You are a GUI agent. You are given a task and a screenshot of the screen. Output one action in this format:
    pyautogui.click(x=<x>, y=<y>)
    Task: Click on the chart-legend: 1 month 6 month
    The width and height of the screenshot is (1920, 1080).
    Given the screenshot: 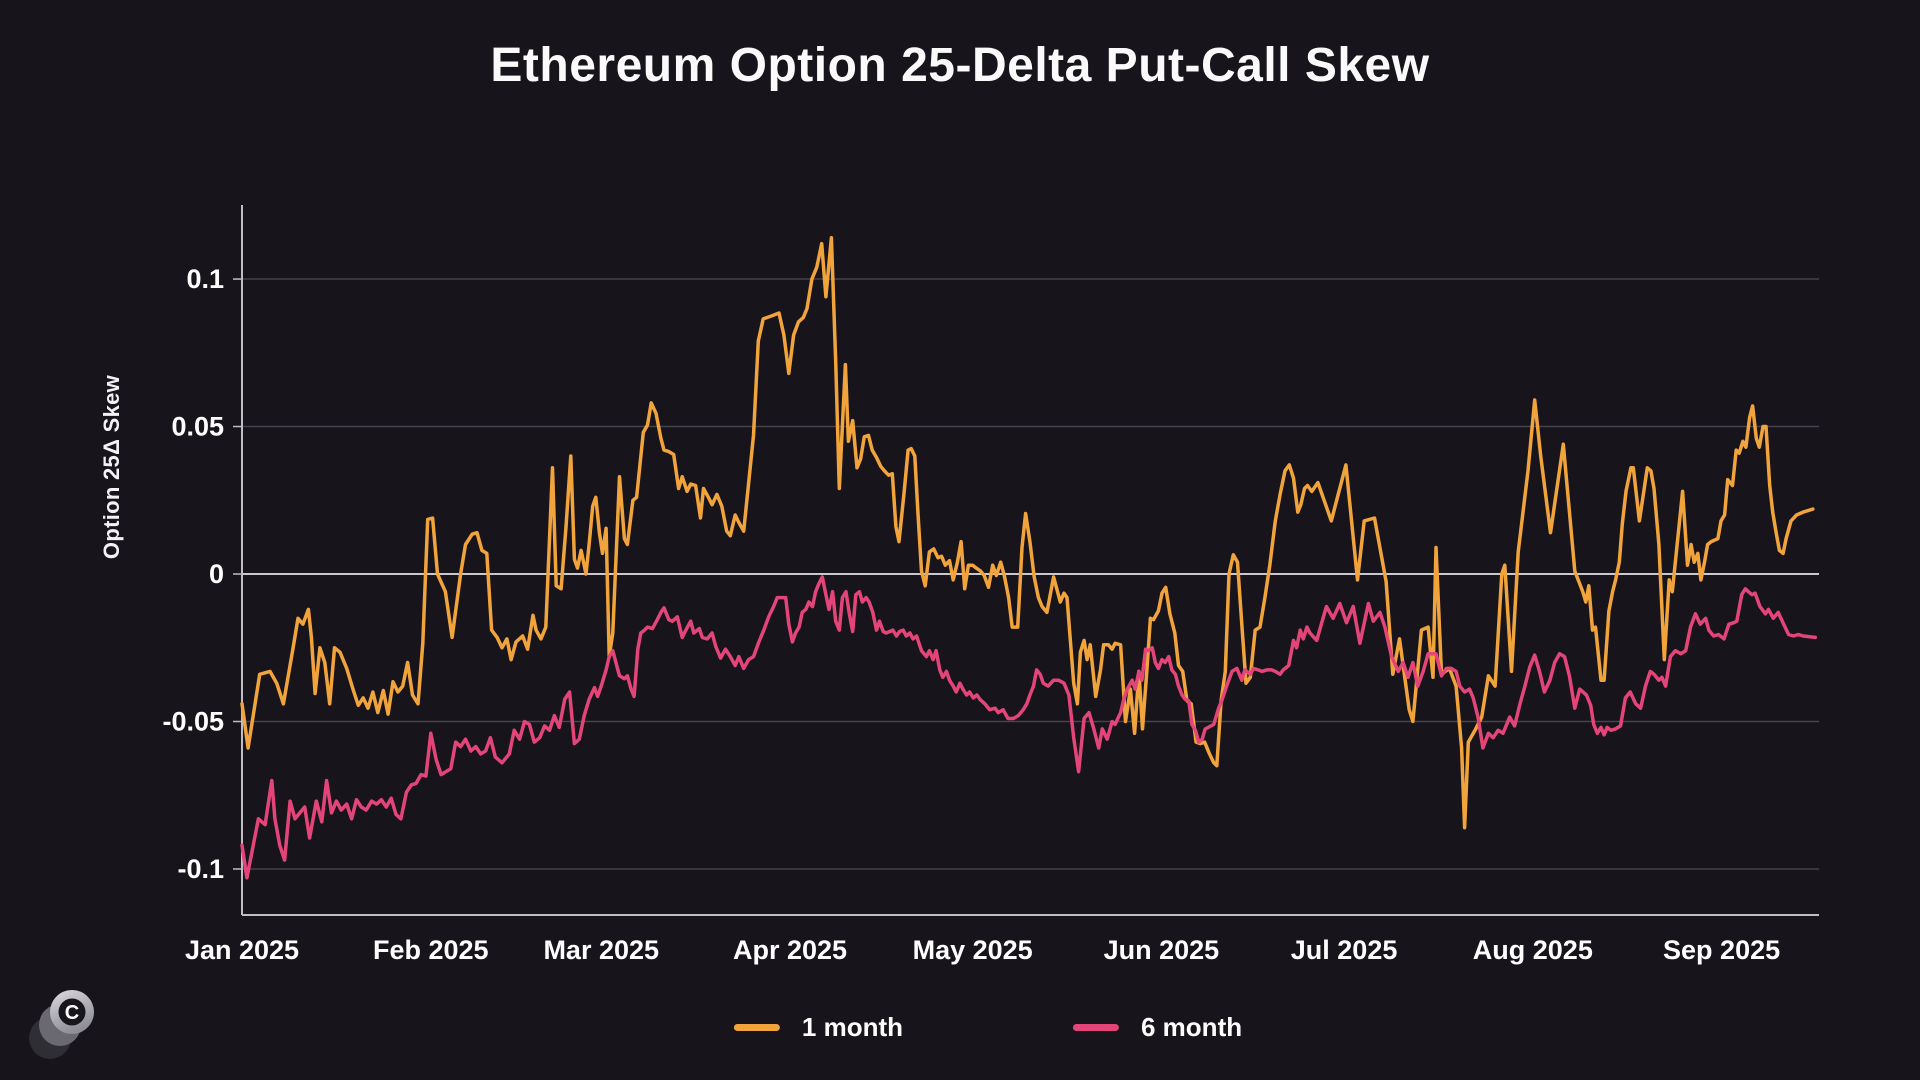 What is the action you would take?
    pyautogui.click(x=987, y=1027)
    